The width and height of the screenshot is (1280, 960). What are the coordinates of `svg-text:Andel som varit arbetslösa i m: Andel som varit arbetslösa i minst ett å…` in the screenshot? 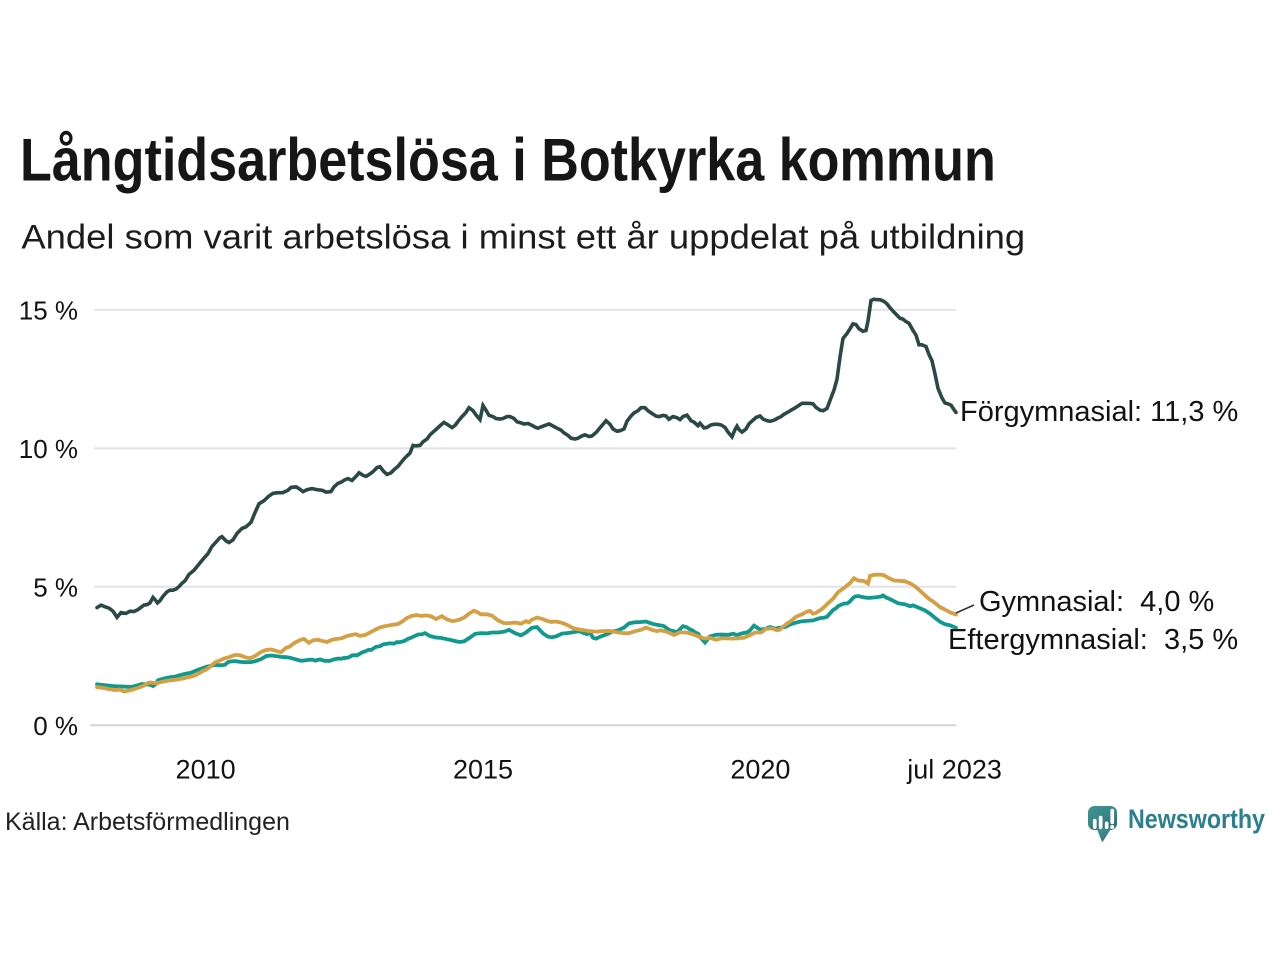 It's located at (523, 237).